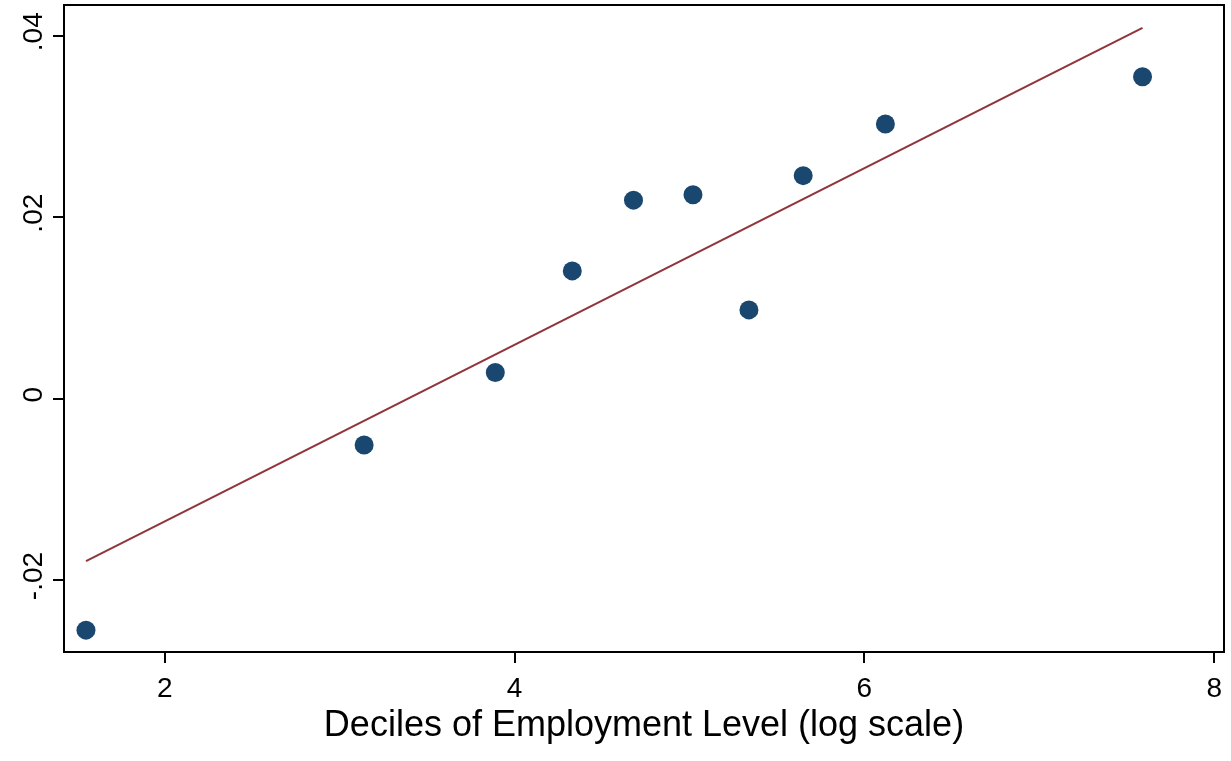 Image resolution: width=1231 pixels, height=761 pixels. I want to click on y-tick-label: .02, so click(32, 213).